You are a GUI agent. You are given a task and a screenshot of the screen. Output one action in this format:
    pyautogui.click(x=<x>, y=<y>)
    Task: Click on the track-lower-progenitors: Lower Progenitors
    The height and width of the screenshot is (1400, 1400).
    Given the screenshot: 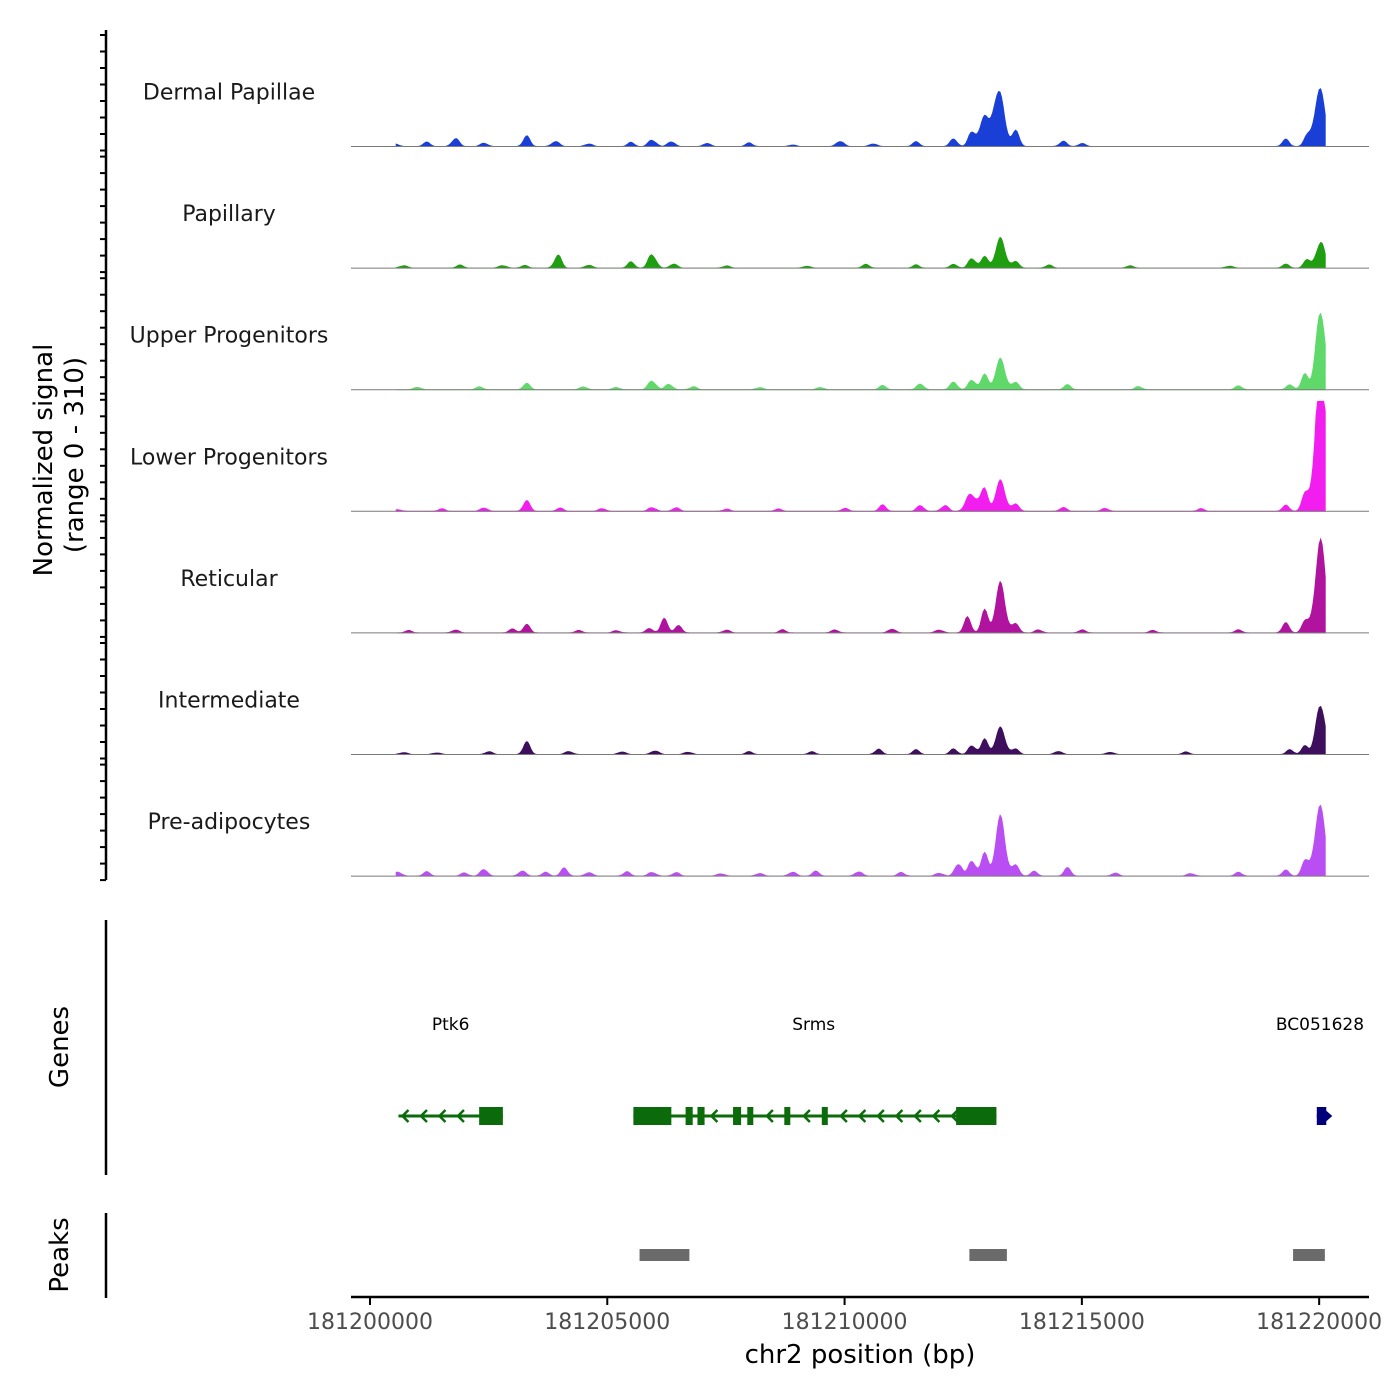 What is the action you would take?
    pyautogui.click(x=749, y=456)
    